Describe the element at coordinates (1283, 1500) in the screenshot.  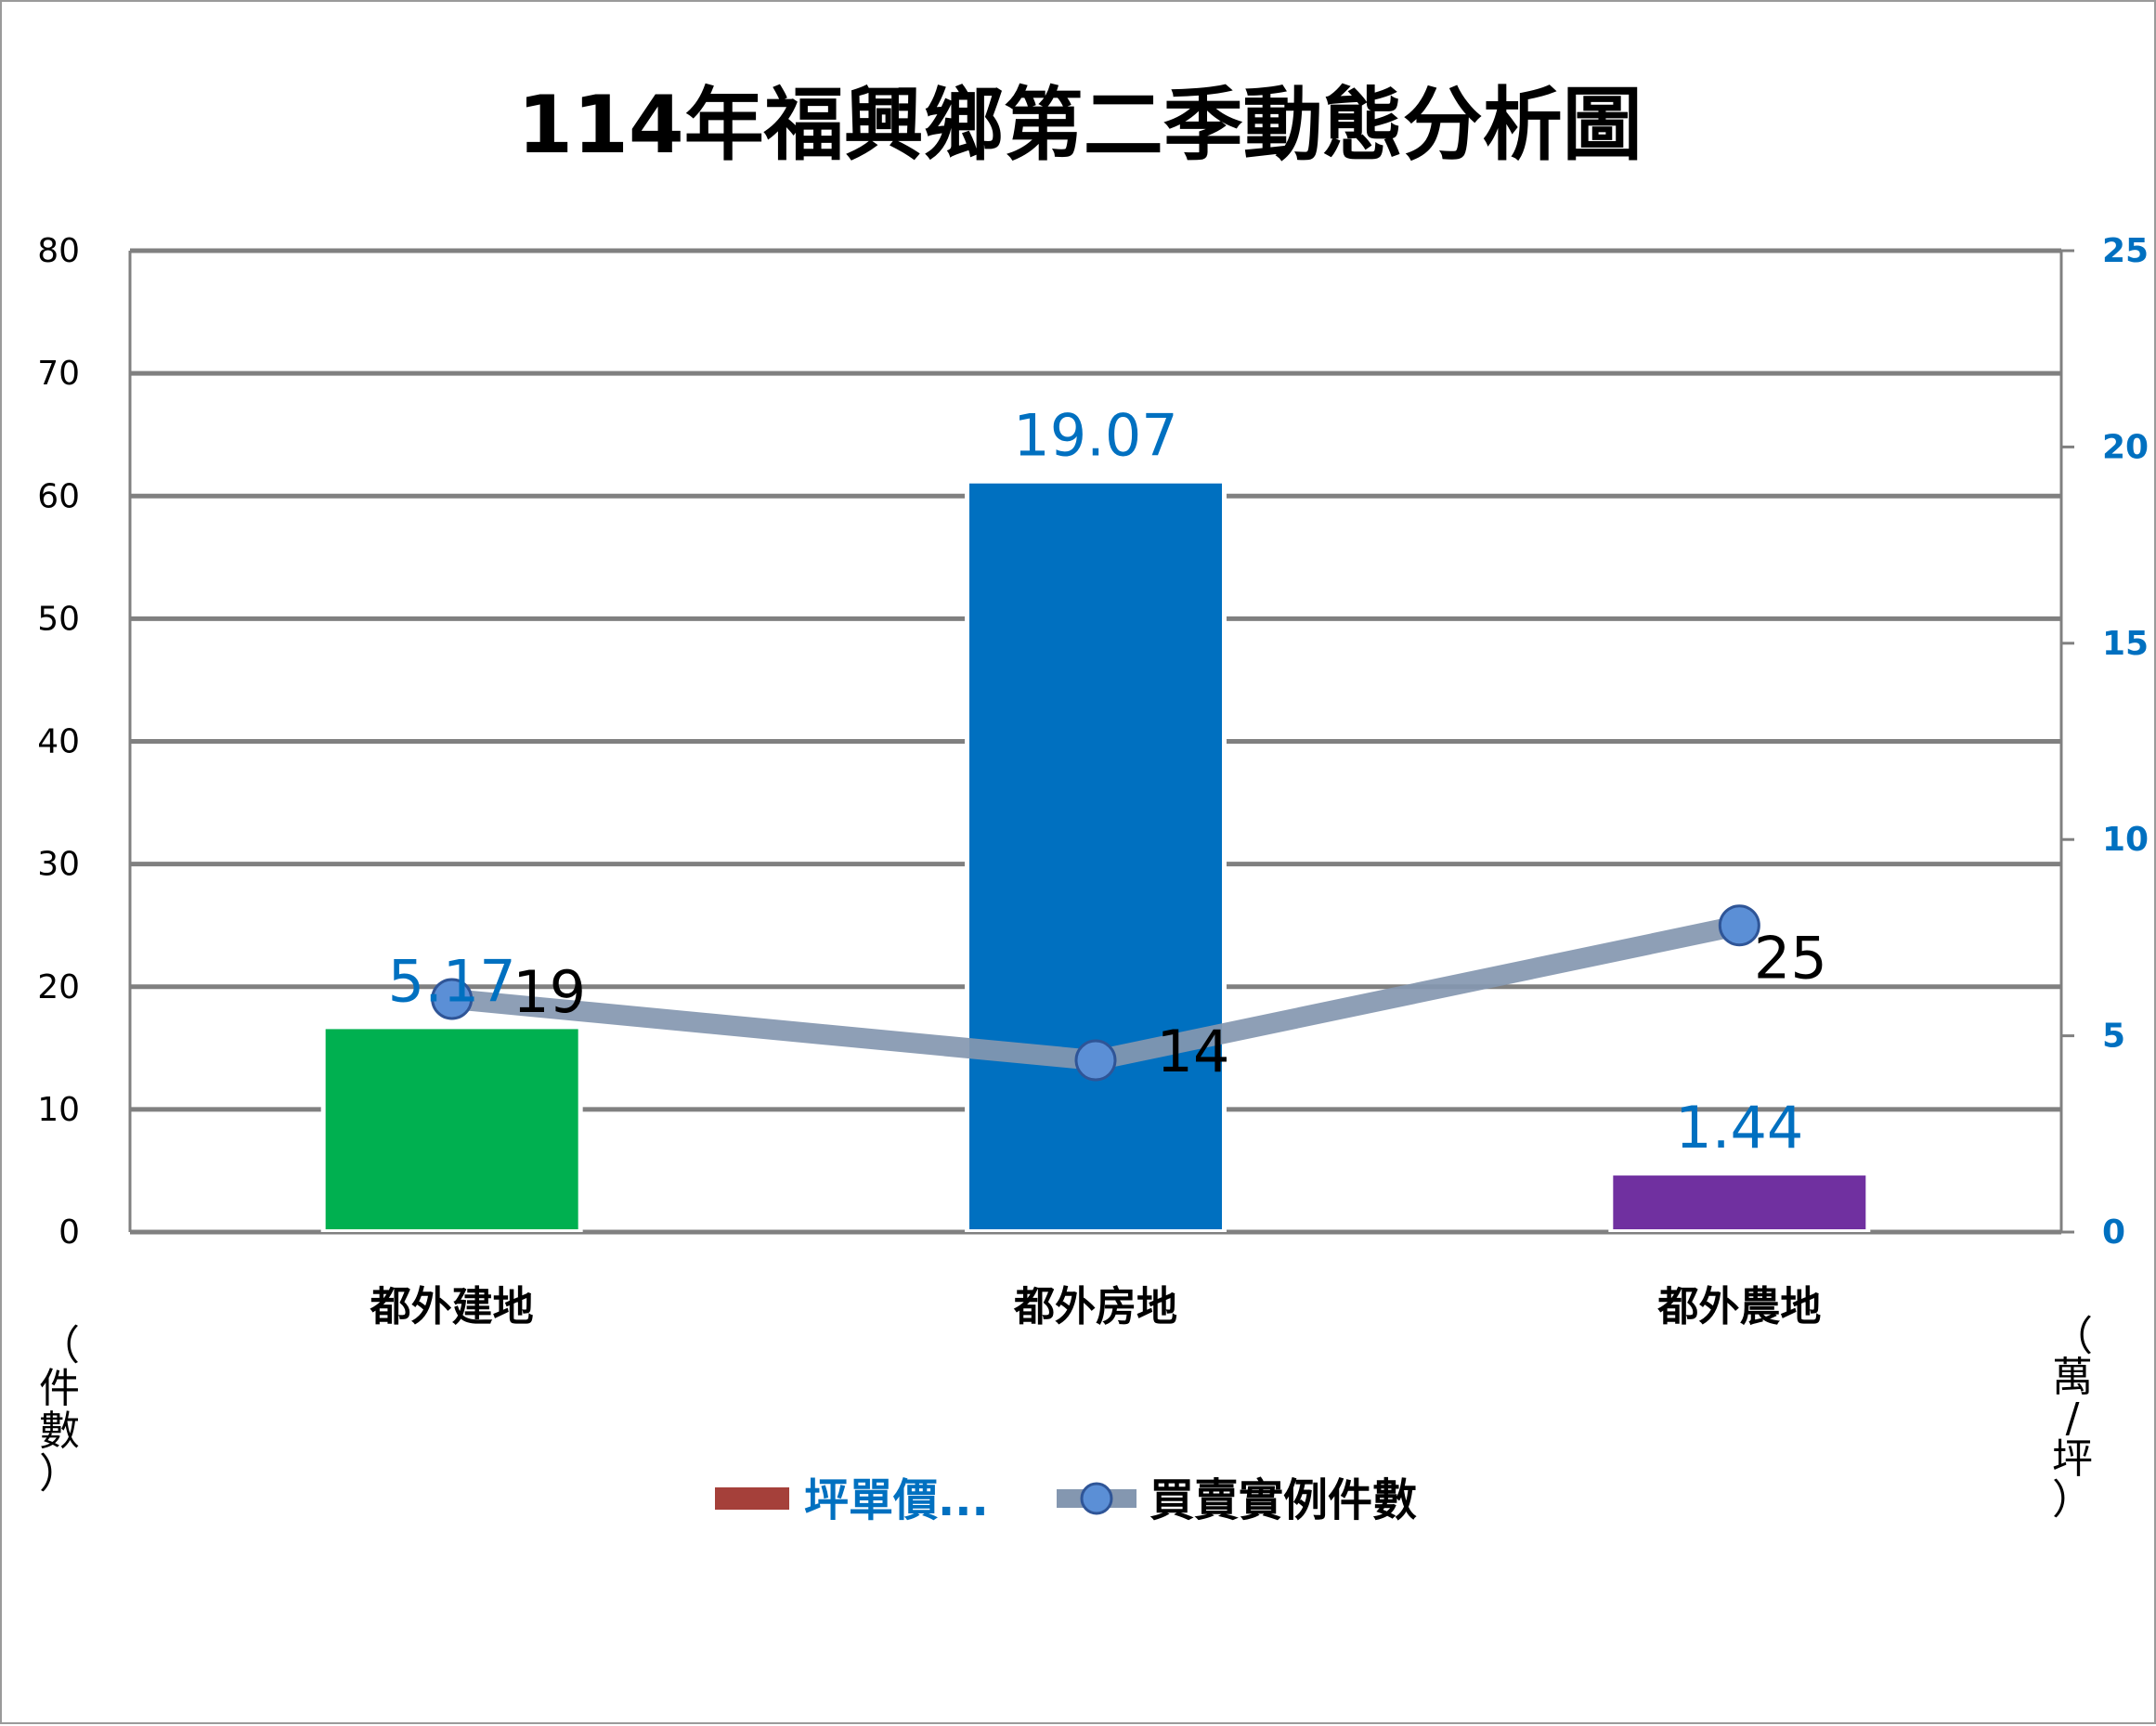
I see `legend-label-line: 買賣實例件數` at that location.